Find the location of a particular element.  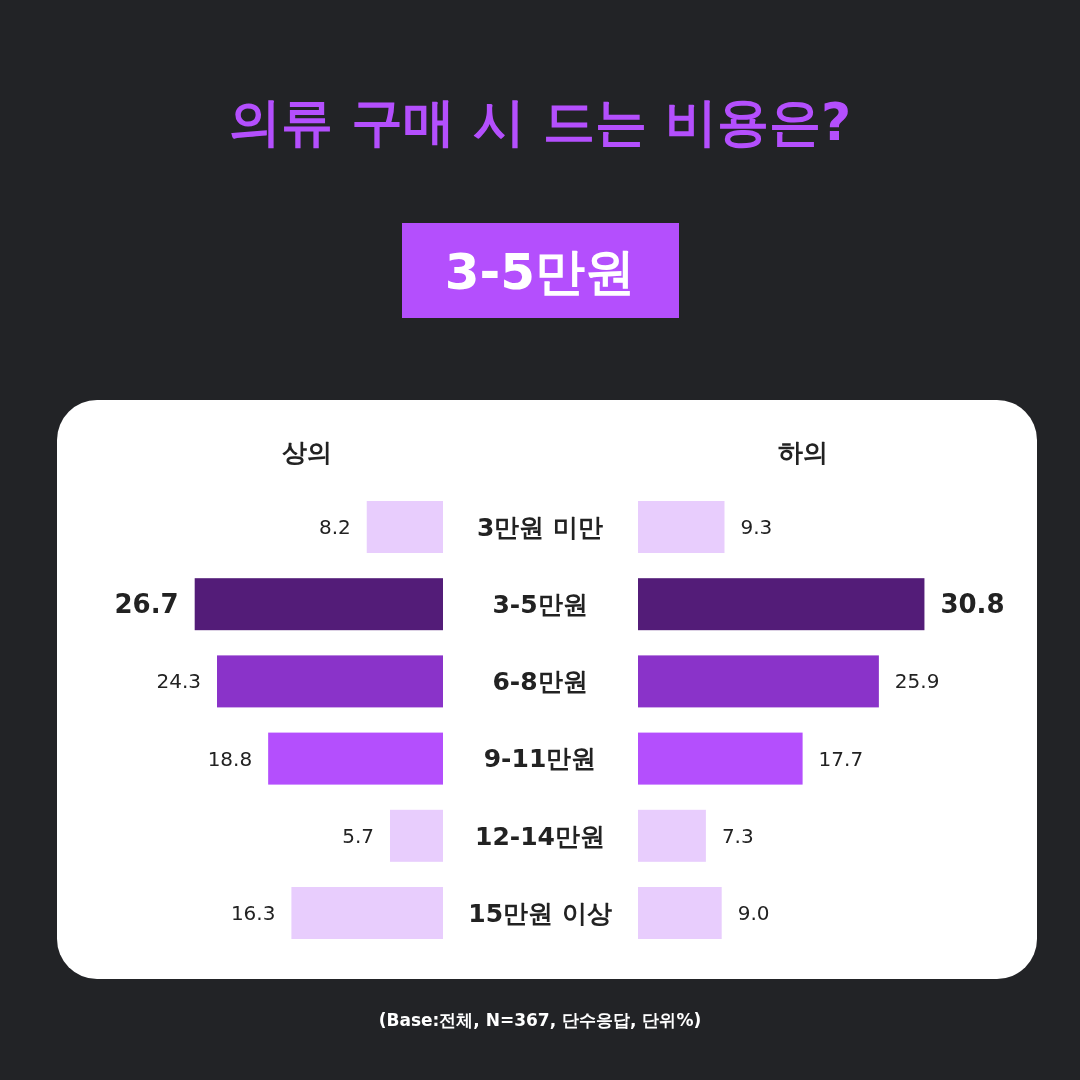

data-label: 17.7 is located at coordinates (841, 758).